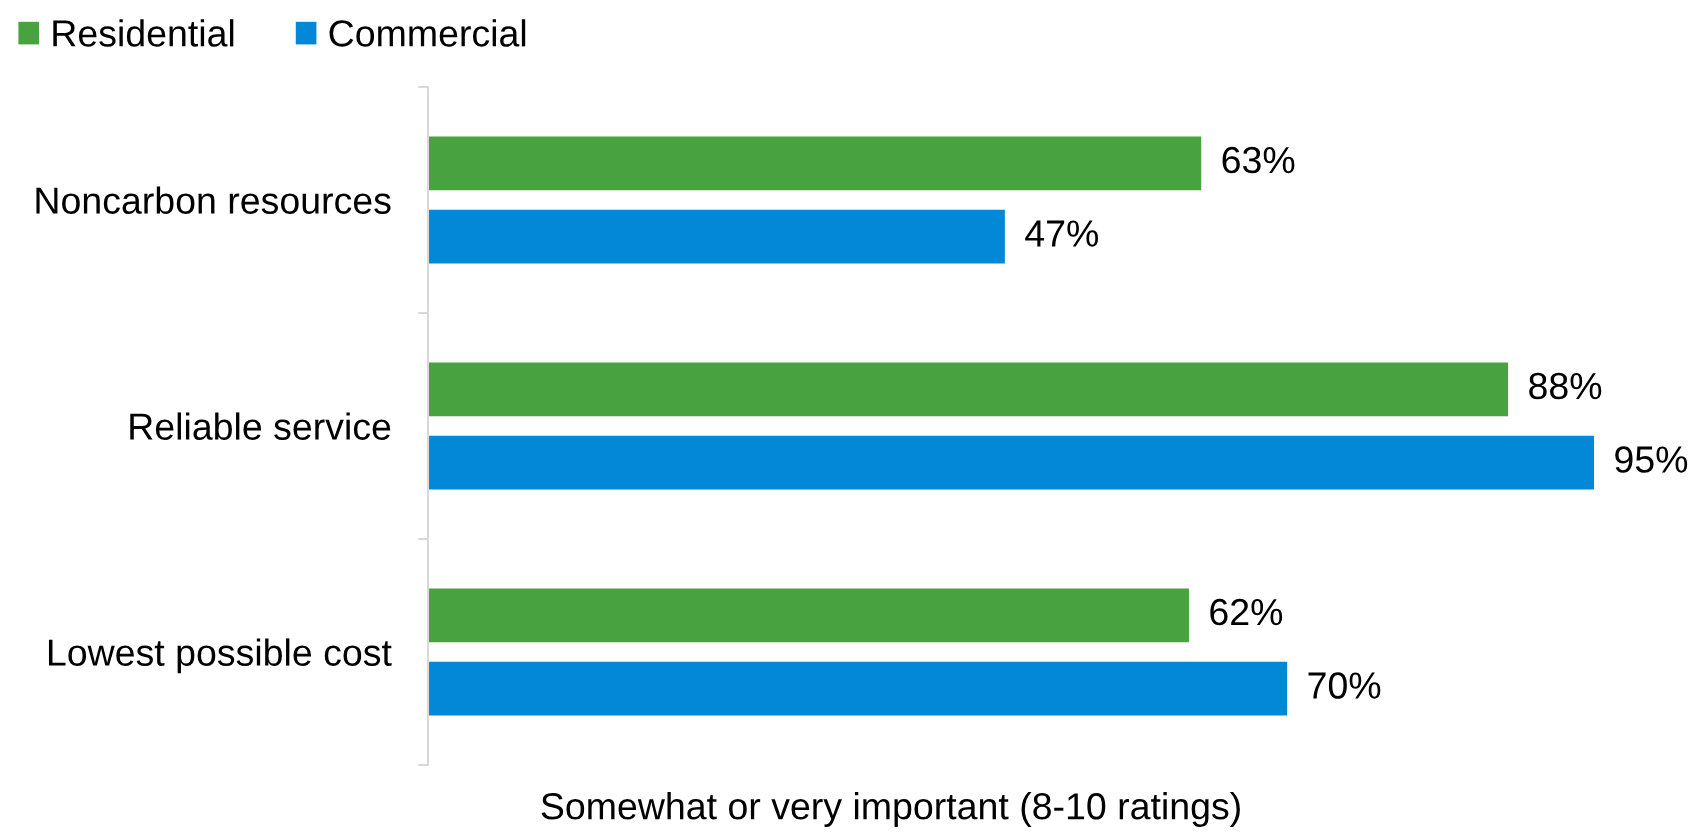  I want to click on x-axis-title: Somewhat or very important (8-10 ratings), so click(890, 809).